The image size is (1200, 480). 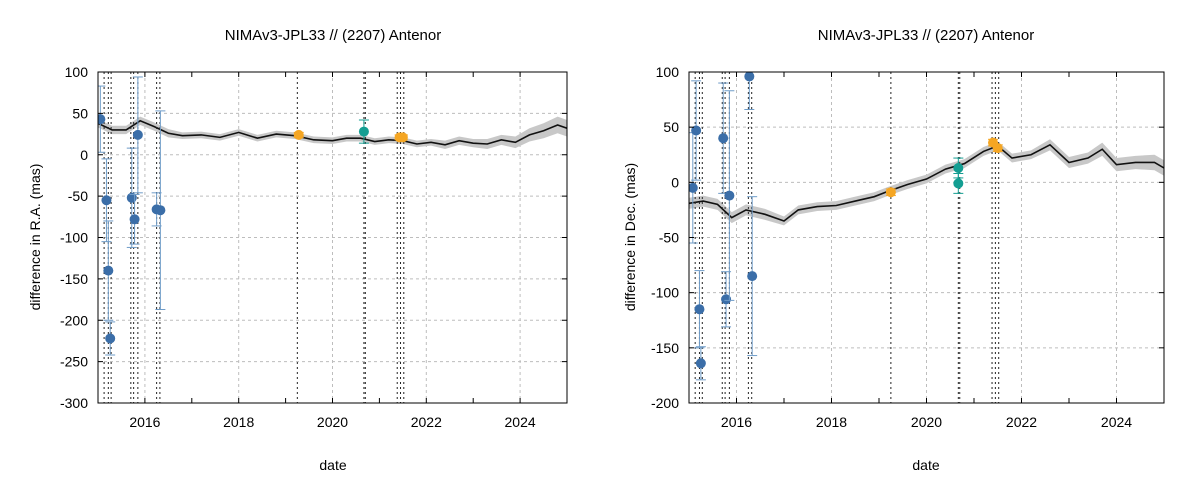 I want to click on y-tick-label: -300, so click(x=74, y=403).